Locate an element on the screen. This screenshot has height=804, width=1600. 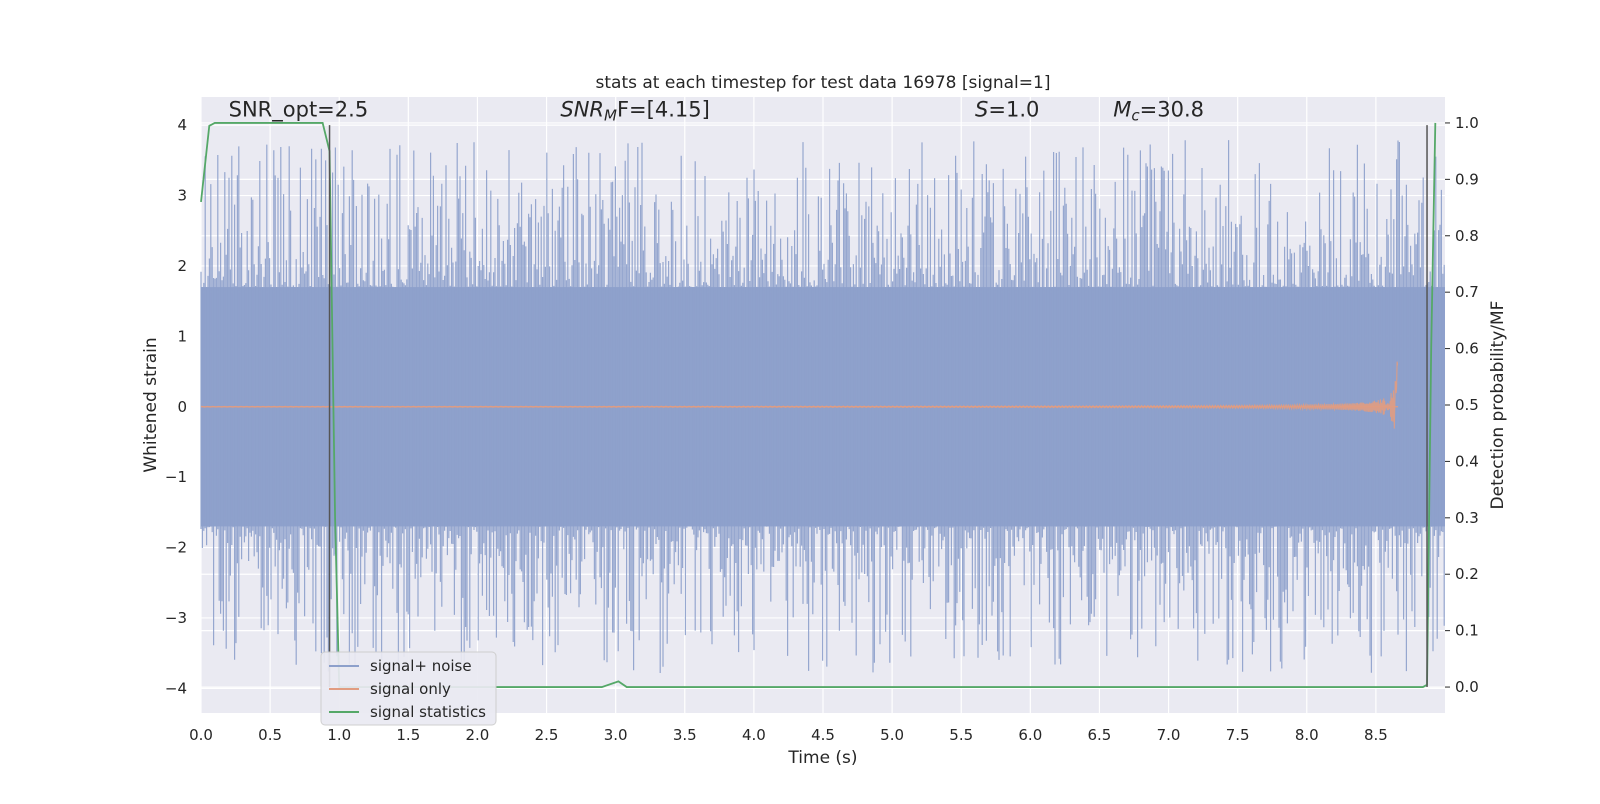
y2-tick-label: 0.6 is located at coordinates (1467, 349).